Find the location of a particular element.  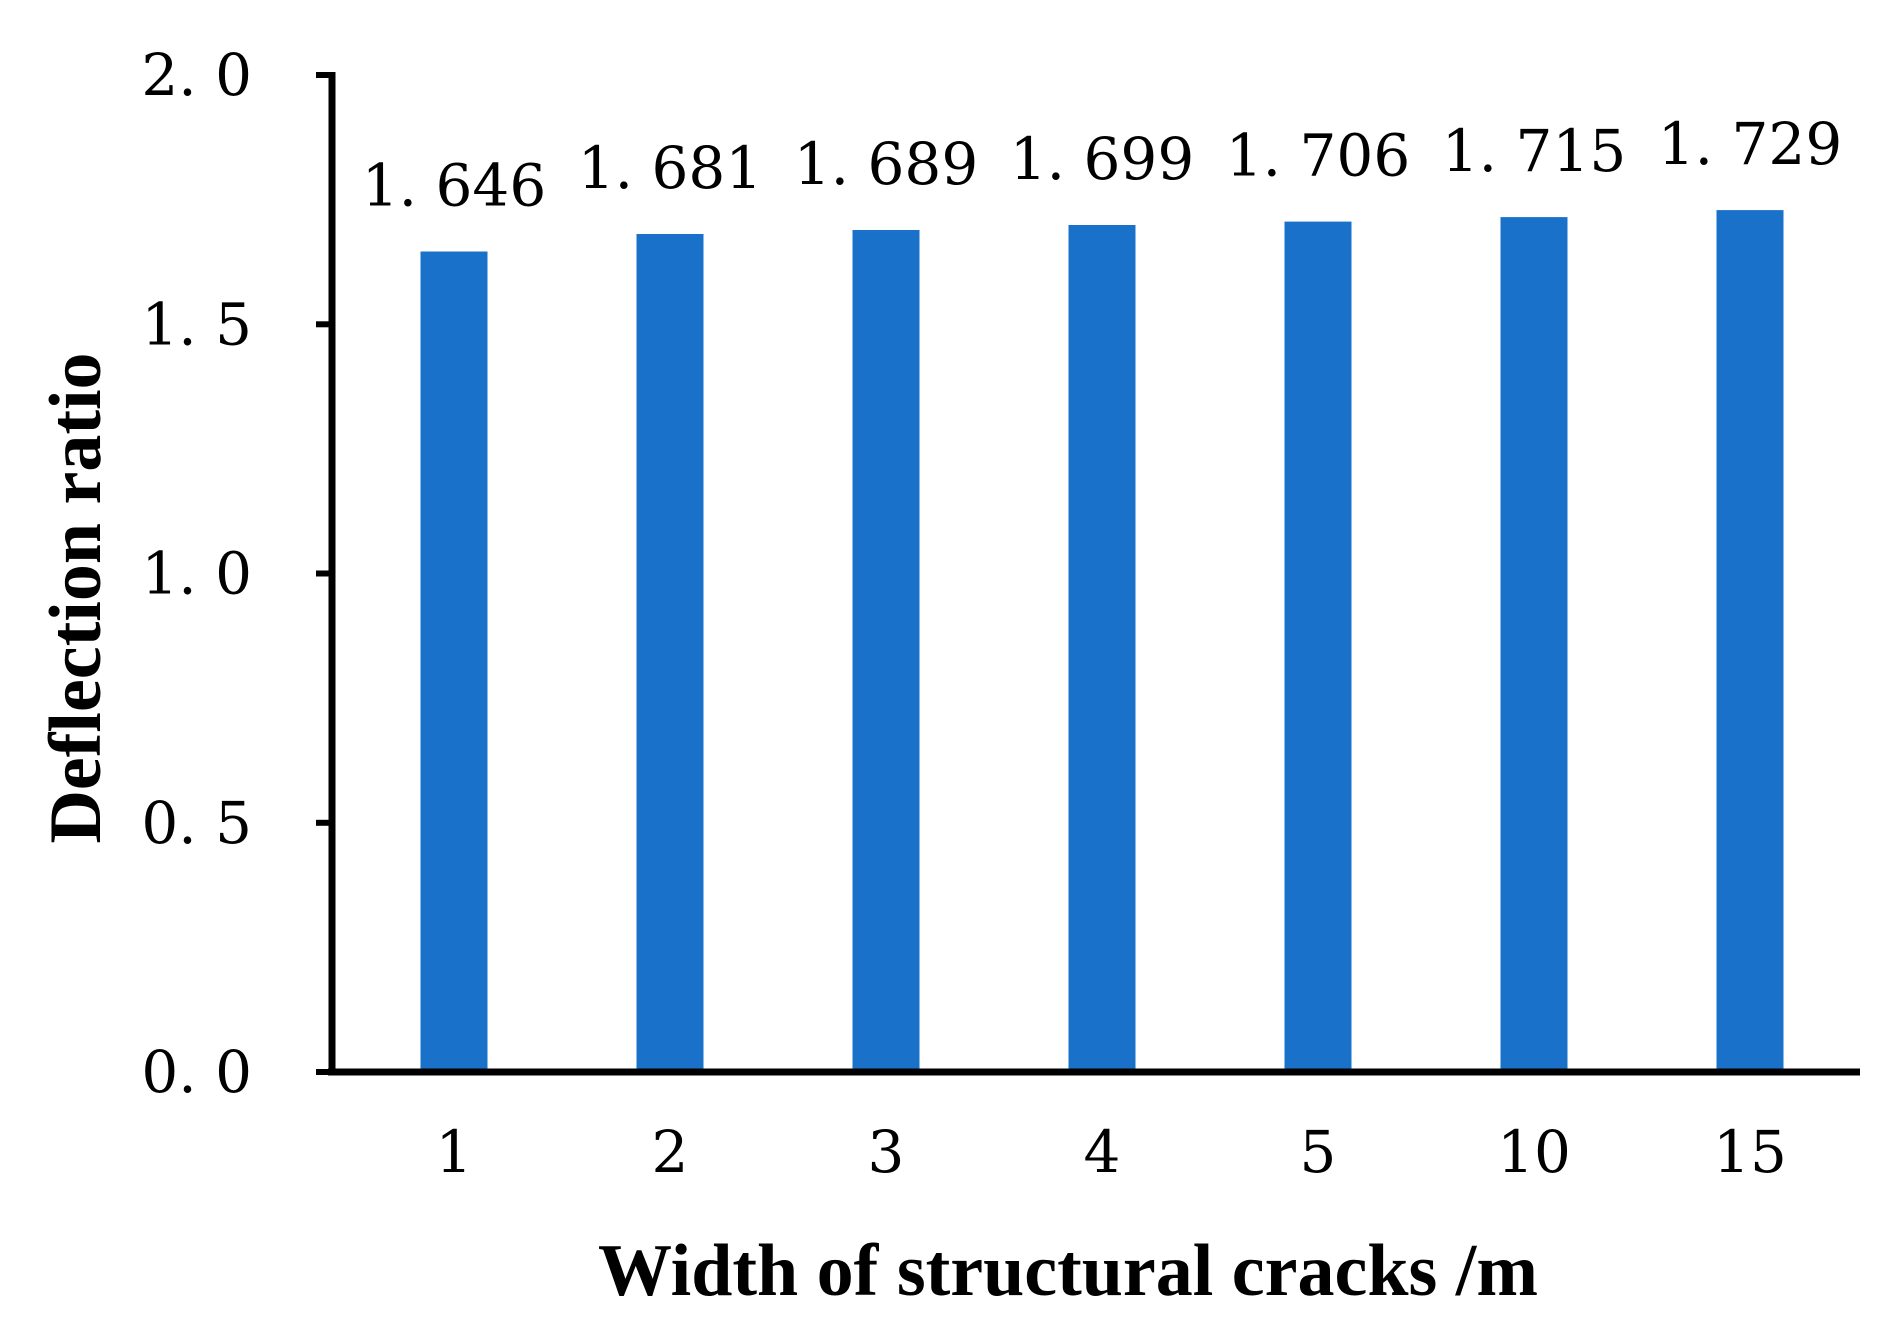

y-tick-label: 1. 0 is located at coordinates (196, 574).